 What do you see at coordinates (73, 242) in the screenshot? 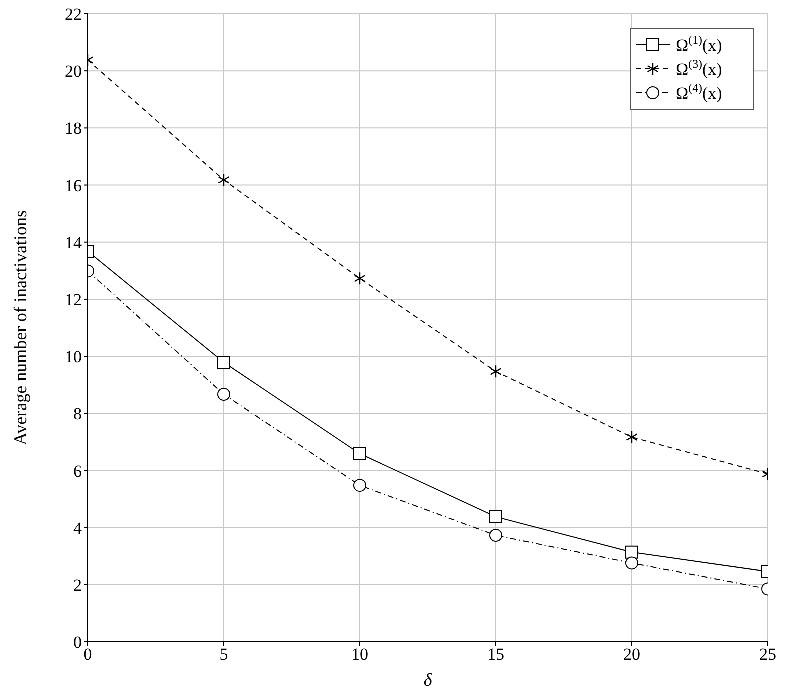
I see `y-tick-label: 14` at bounding box center [73, 242].